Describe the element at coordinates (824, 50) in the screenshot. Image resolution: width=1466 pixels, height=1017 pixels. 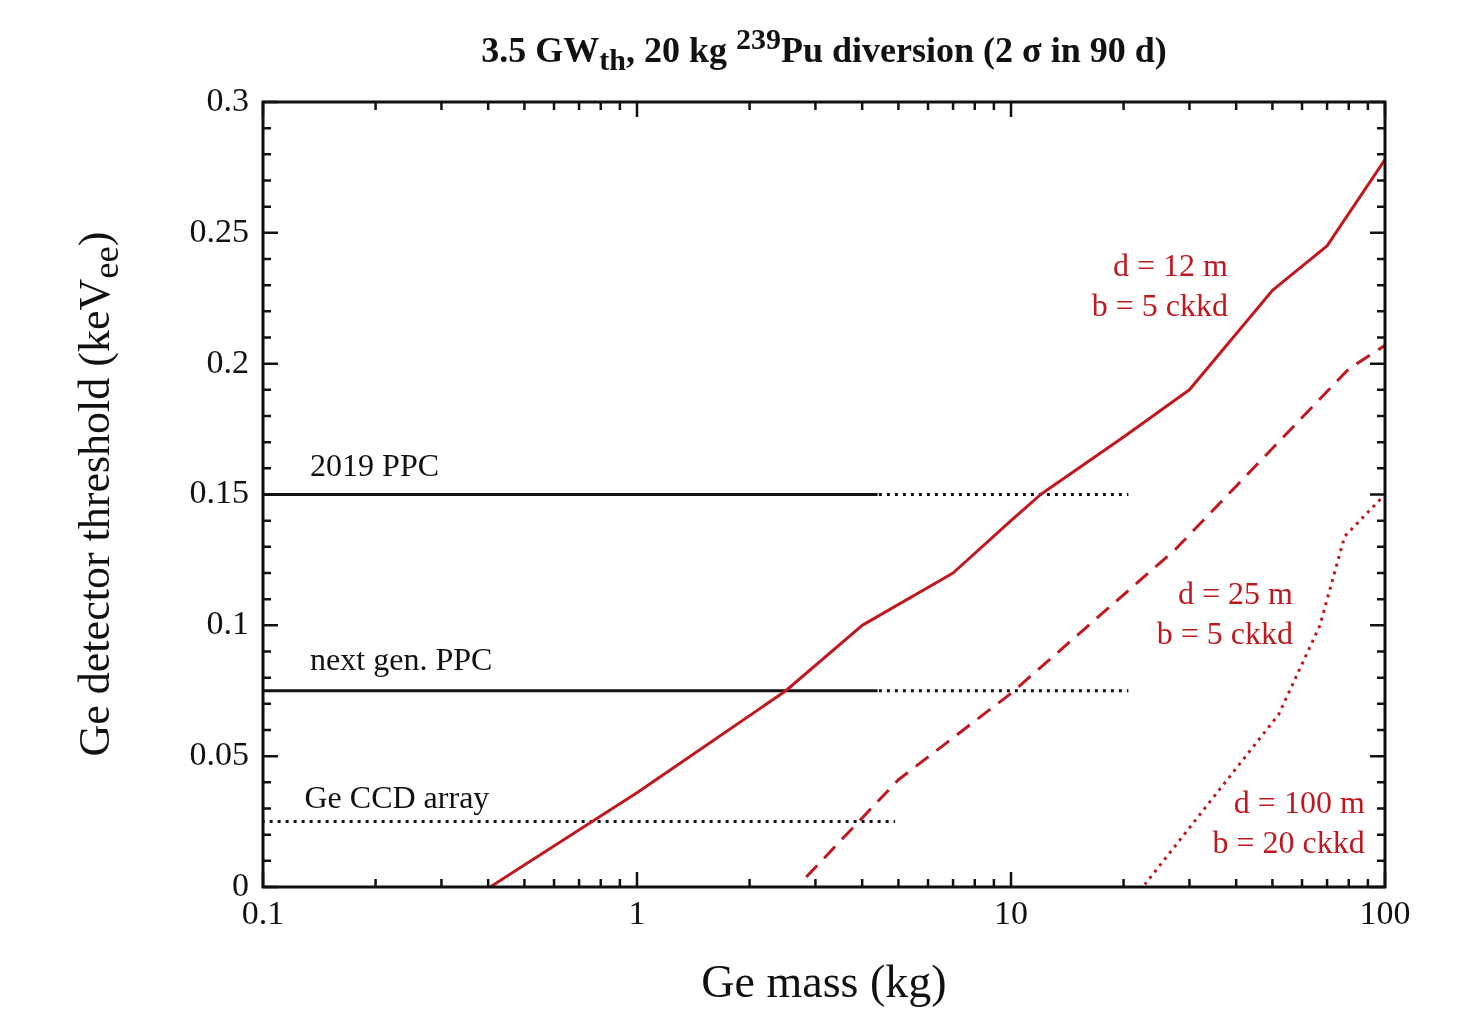
I see `chart-title: 3.5 GW$_{th}$, 20 kg $^{239}$Pu diversion (2 σ in 90 d)` at that location.